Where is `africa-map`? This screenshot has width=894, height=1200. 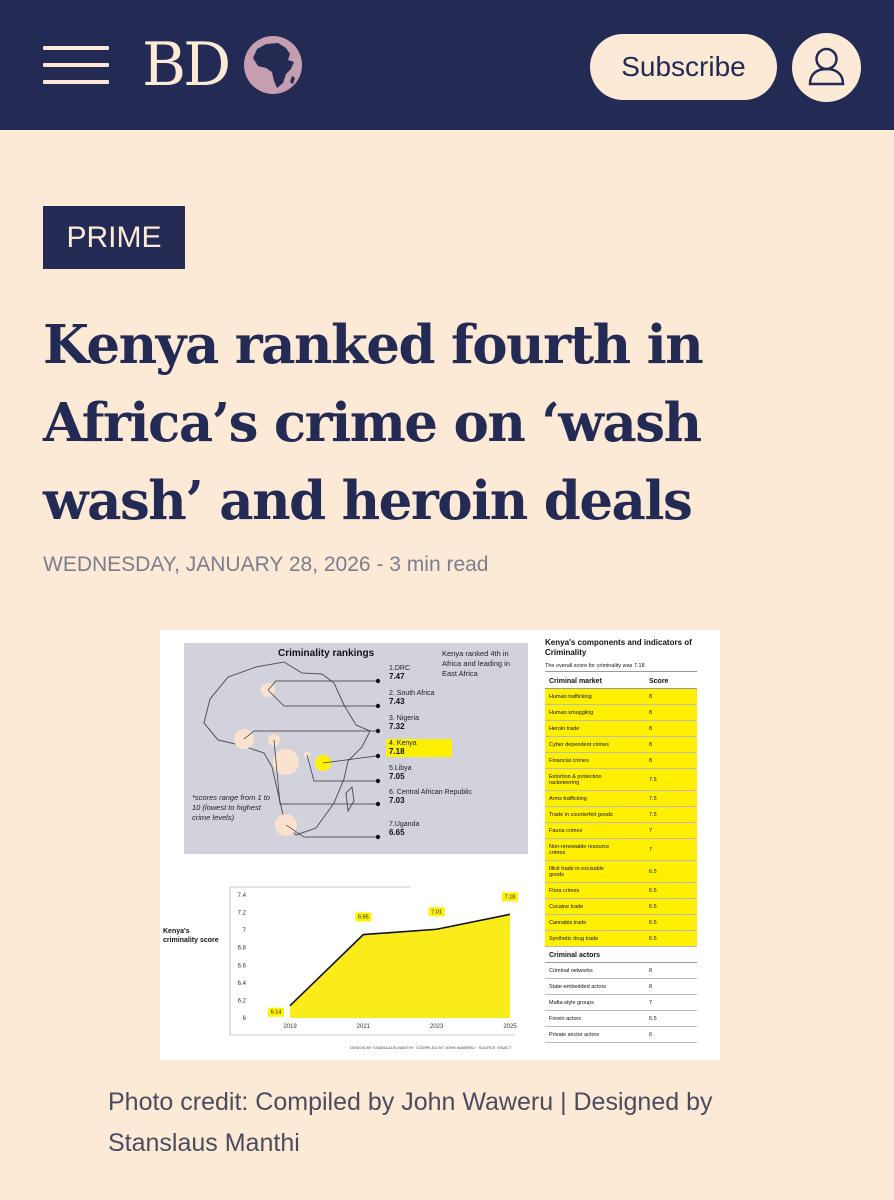
africa-map is located at coordinates (292, 750).